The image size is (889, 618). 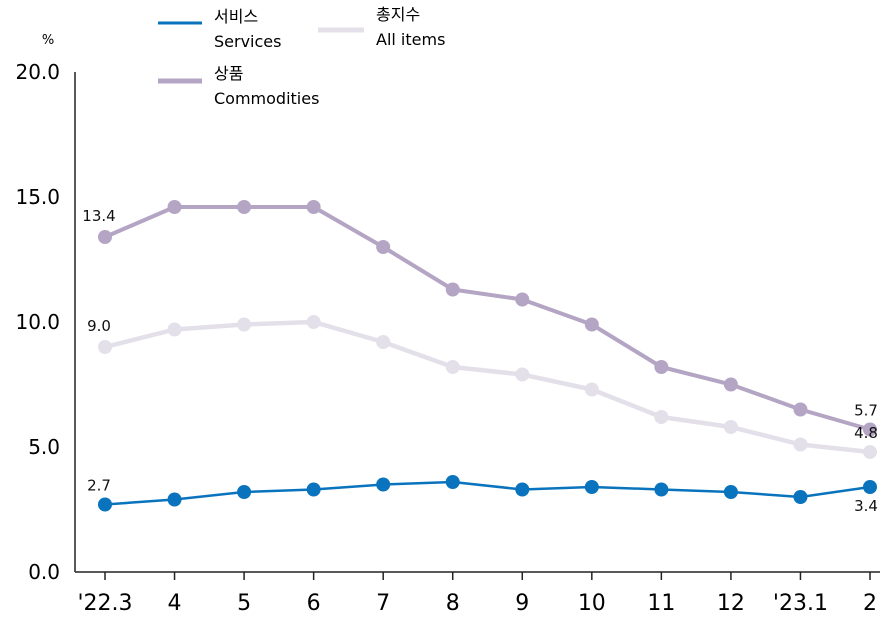 What do you see at coordinates (98, 216) in the screenshot?
I see `data-label-commodities: 13.4` at bounding box center [98, 216].